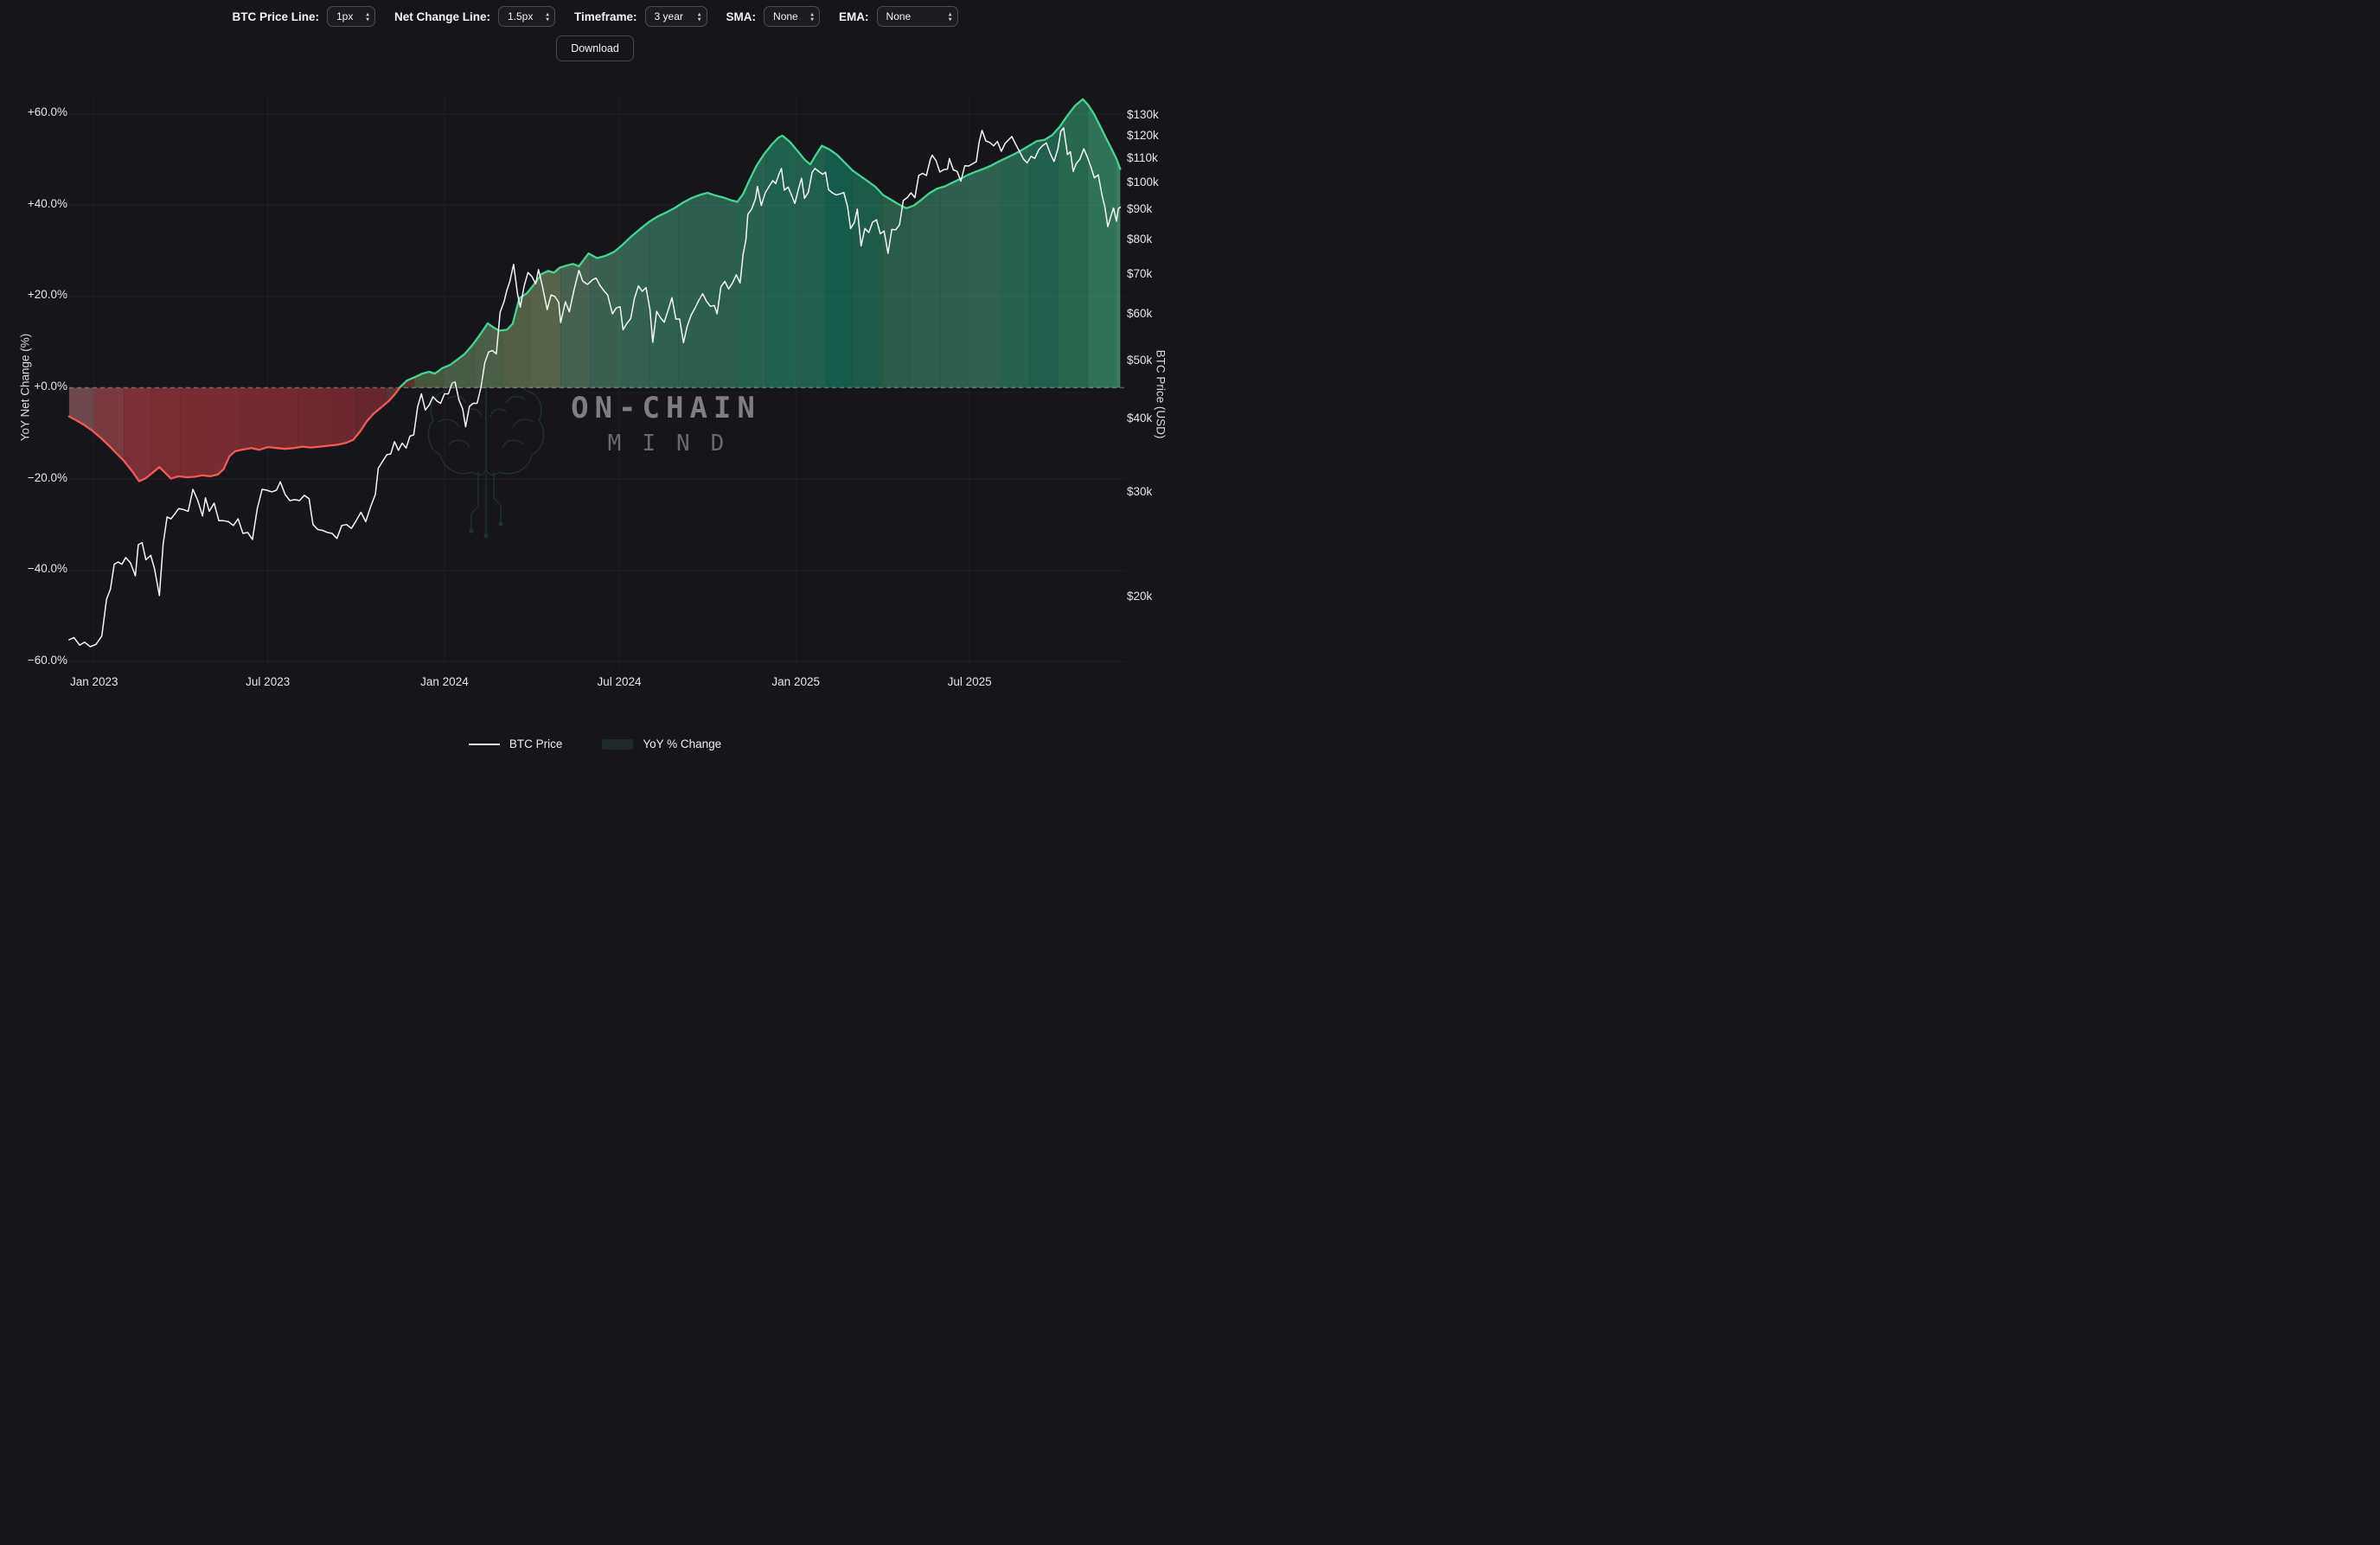  Describe the element at coordinates (1140, 360) in the screenshot. I see `y-right-tick-label: $50k` at that location.